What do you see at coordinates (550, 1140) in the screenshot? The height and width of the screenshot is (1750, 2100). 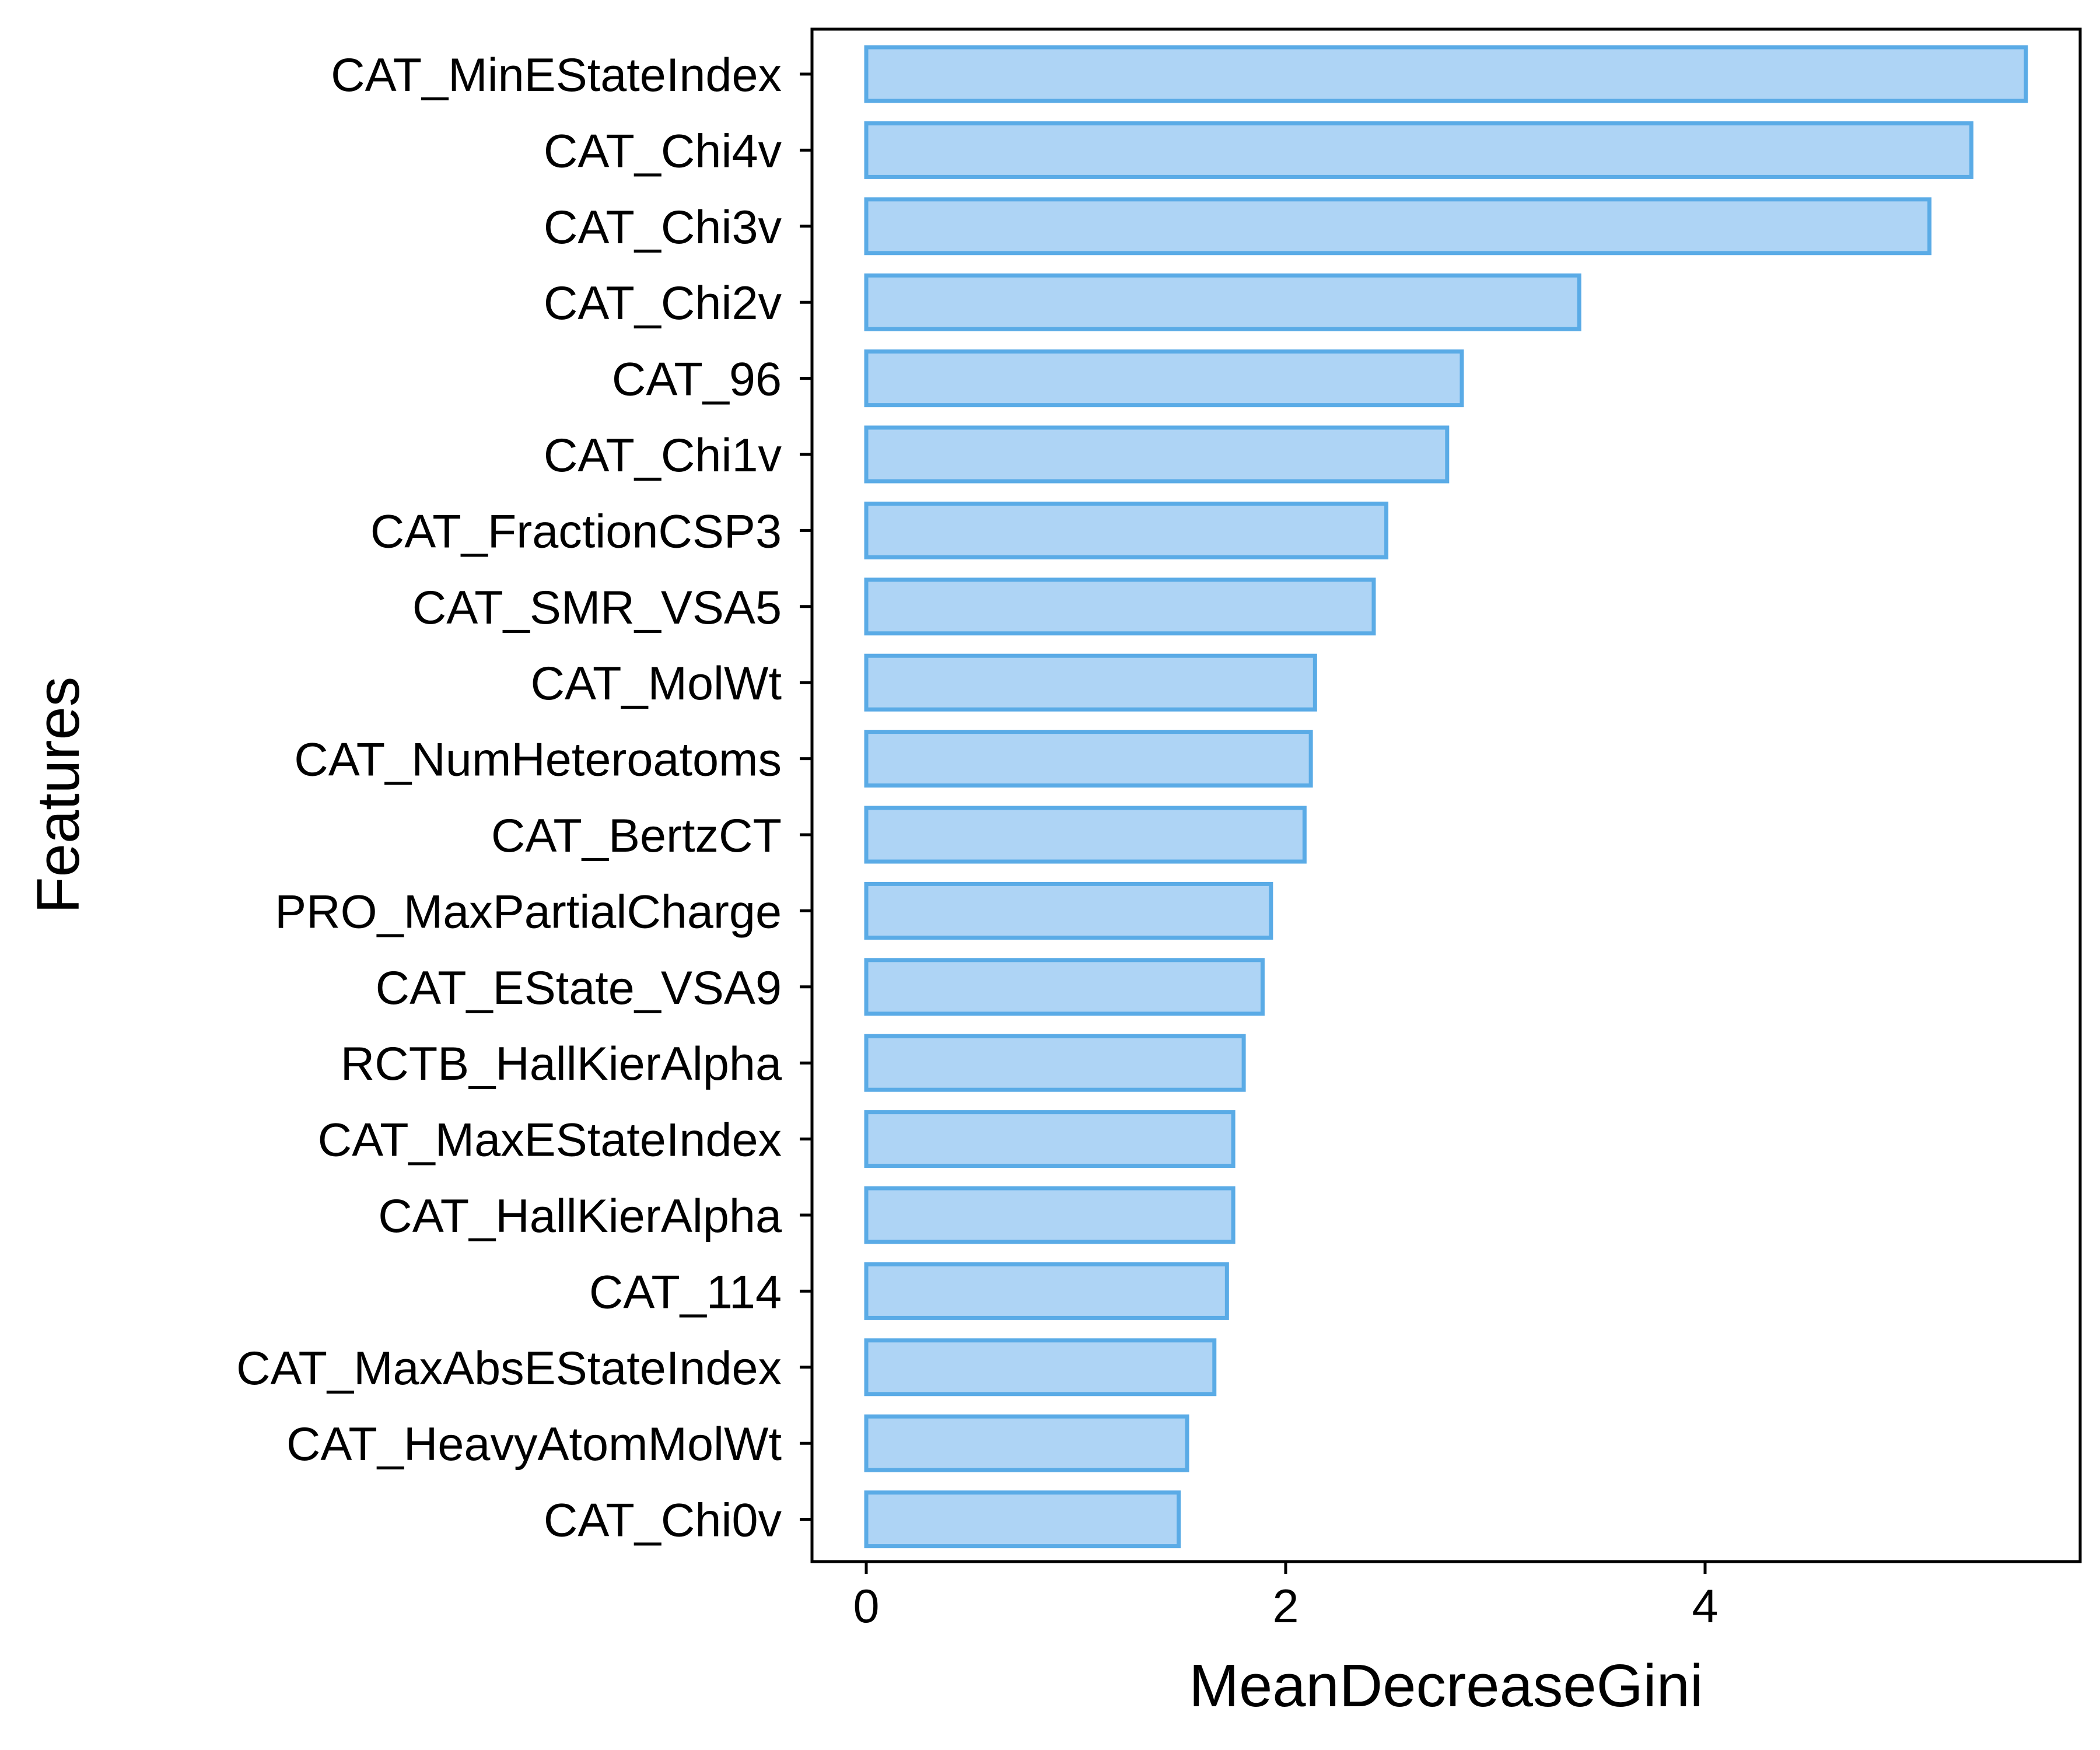 I see `y-tick-label: CAT_MaxEStateIndex` at bounding box center [550, 1140].